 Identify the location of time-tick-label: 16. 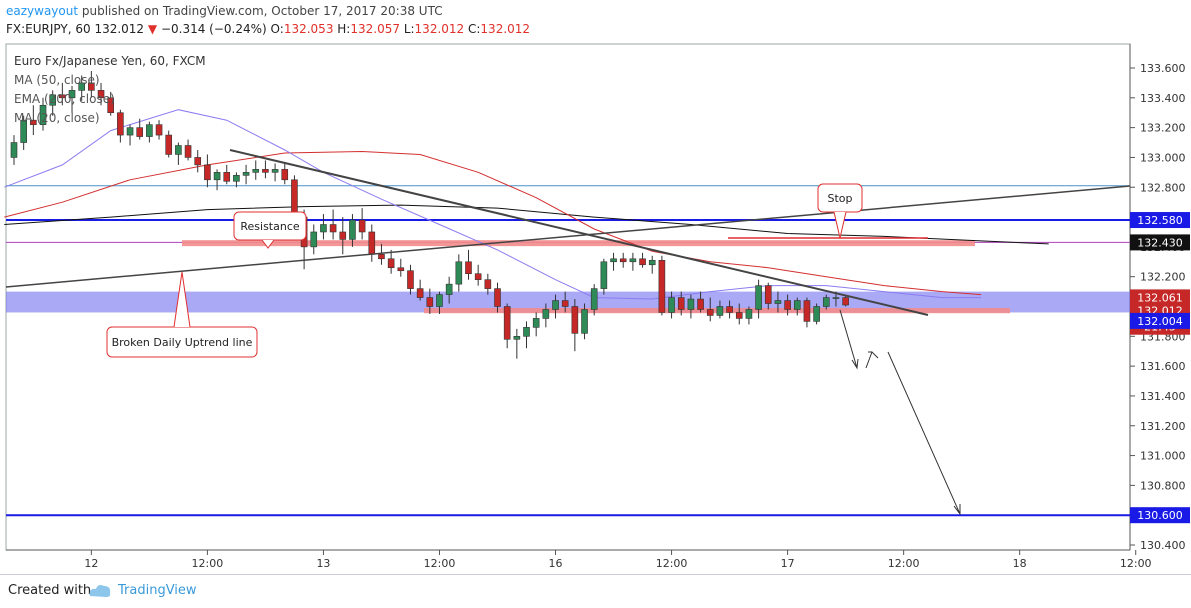
(556, 563).